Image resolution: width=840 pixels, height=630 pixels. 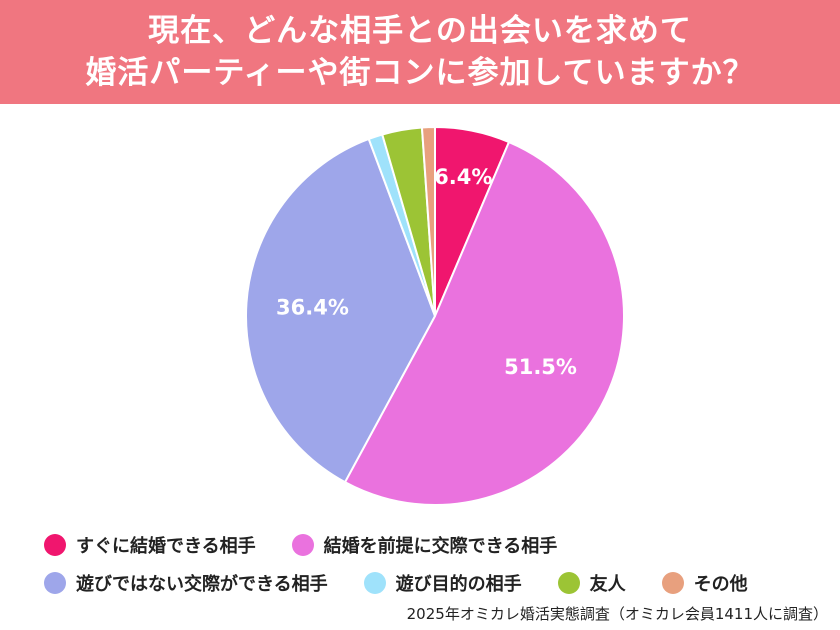 What do you see at coordinates (617, 614) in the screenshot?
I see `source-note: 2025年オミカレ婚活実態調査（オミカレ会員1411人に調査）` at bounding box center [617, 614].